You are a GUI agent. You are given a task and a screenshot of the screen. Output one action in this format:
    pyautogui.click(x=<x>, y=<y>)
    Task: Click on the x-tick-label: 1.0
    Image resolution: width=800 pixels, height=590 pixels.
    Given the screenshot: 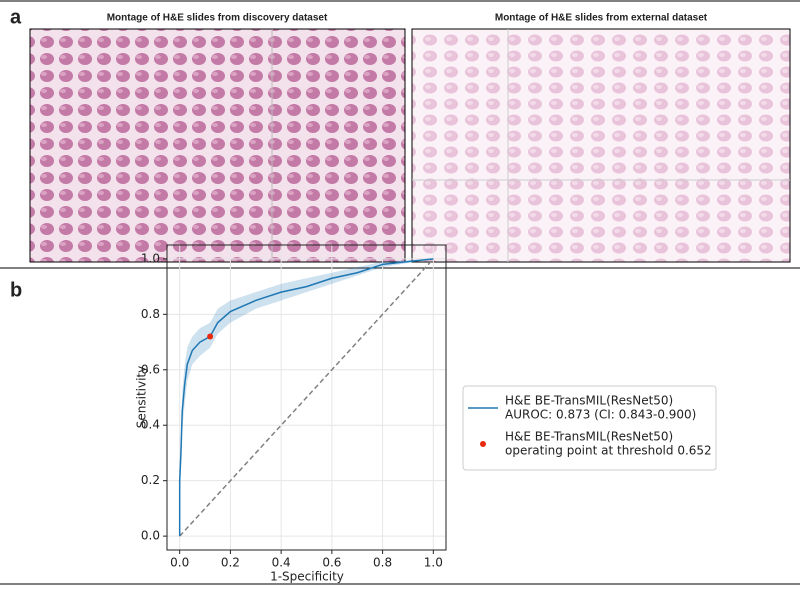 What is the action you would take?
    pyautogui.click(x=433, y=563)
    